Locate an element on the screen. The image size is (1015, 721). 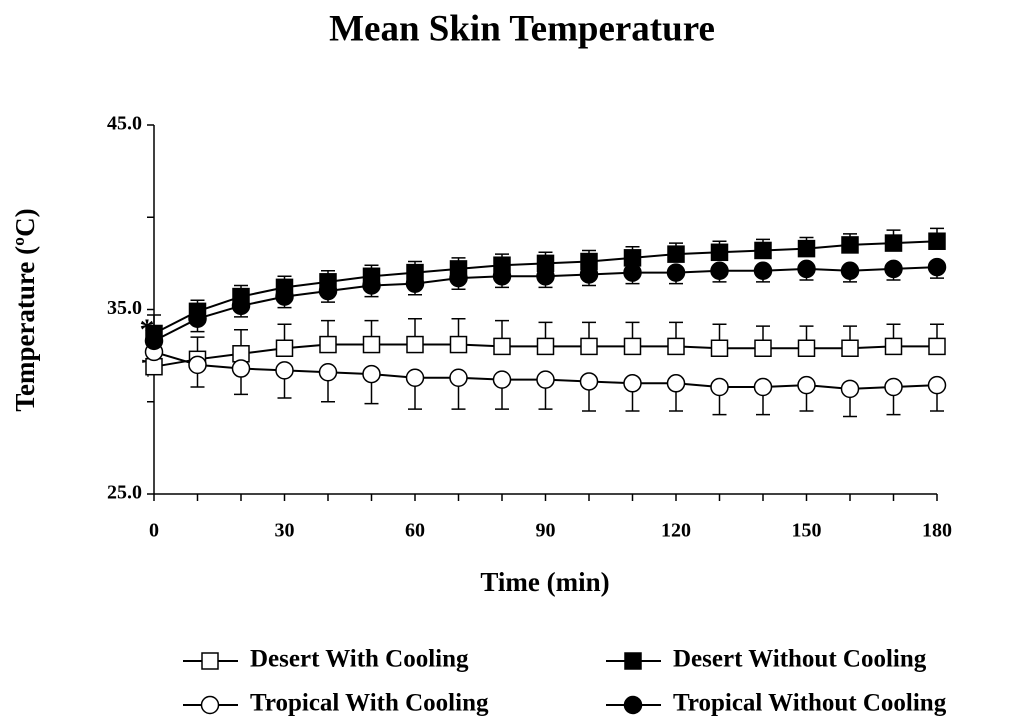
chart-title: Mean Skin Temperature is located at coordinates (522, 28).